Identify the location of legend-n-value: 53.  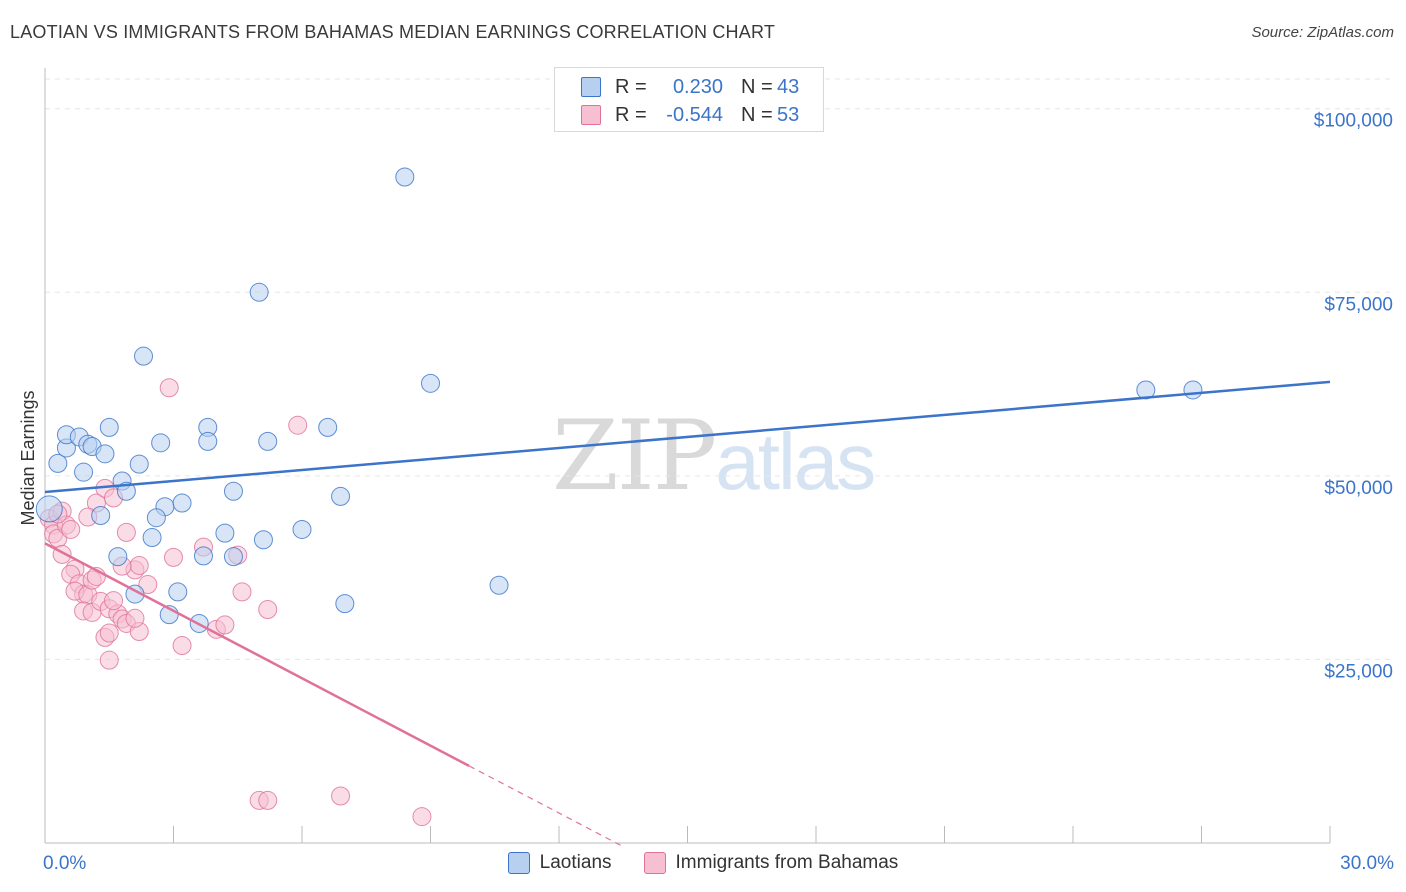
(788, 114).